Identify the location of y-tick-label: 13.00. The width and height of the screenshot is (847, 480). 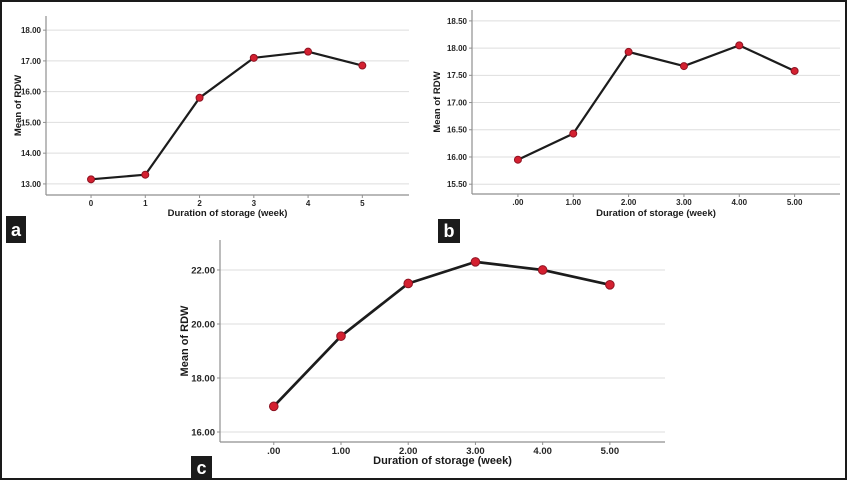
(31, 184).